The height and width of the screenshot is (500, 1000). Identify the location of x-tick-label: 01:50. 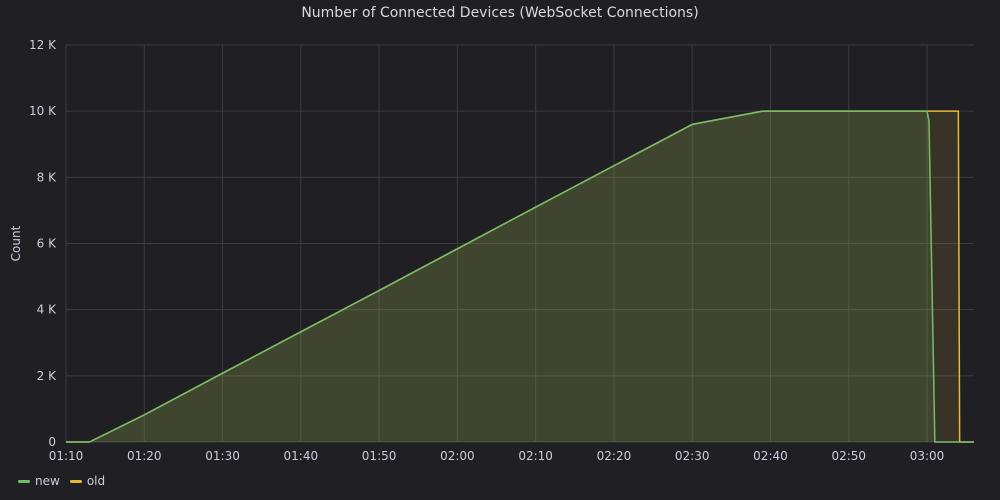
(379, 456).